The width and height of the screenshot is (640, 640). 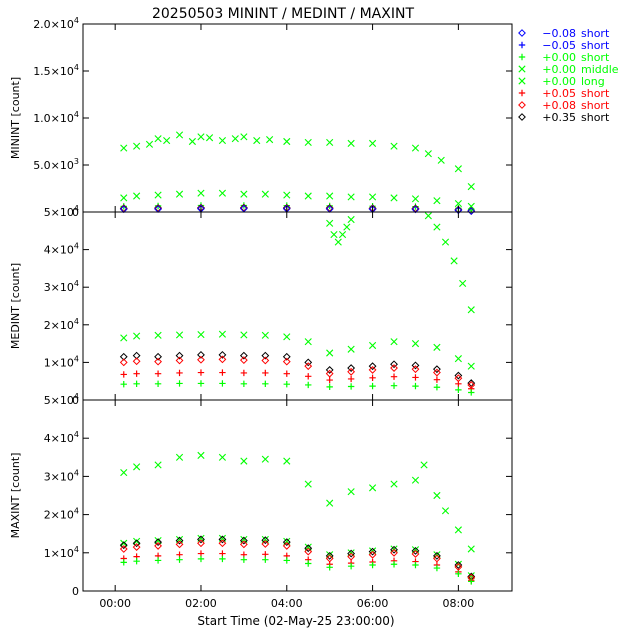 What do you see at coordinates (61, 514) in the screenshot?
I see `y-tick-label: 2×104` at bounding box center [61, 514].